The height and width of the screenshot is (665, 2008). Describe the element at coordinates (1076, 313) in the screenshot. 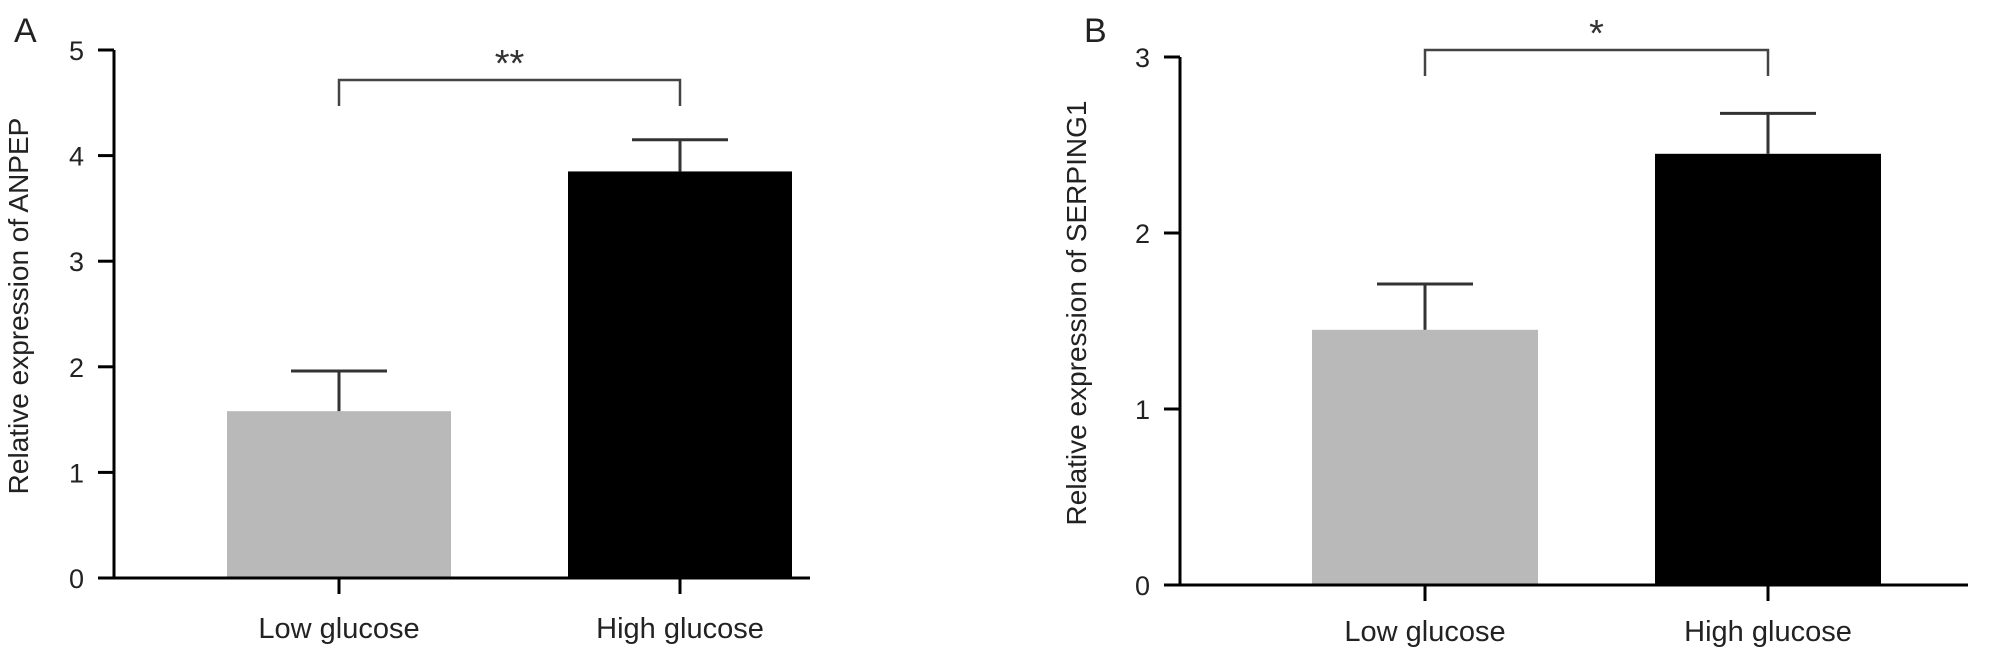

I see `panel-b-y-axis-title: Relative expression of SERPING1` at that location.